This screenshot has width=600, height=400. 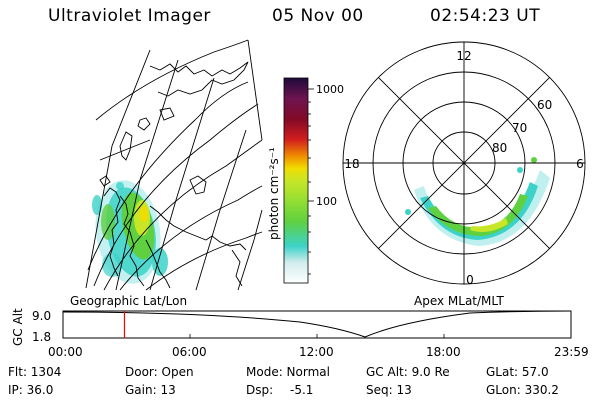 What do you see at coordinates (580, 164) in the screenshot?
I see `mlt-label-6: 6` at bounding box center [580, 164].